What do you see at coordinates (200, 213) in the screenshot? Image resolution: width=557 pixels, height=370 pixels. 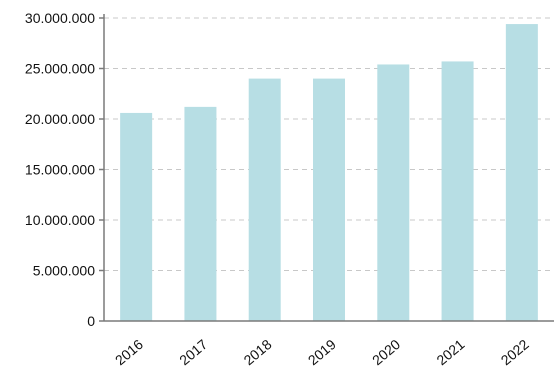 I see `bar-2017` at bounding box center [200, 213].